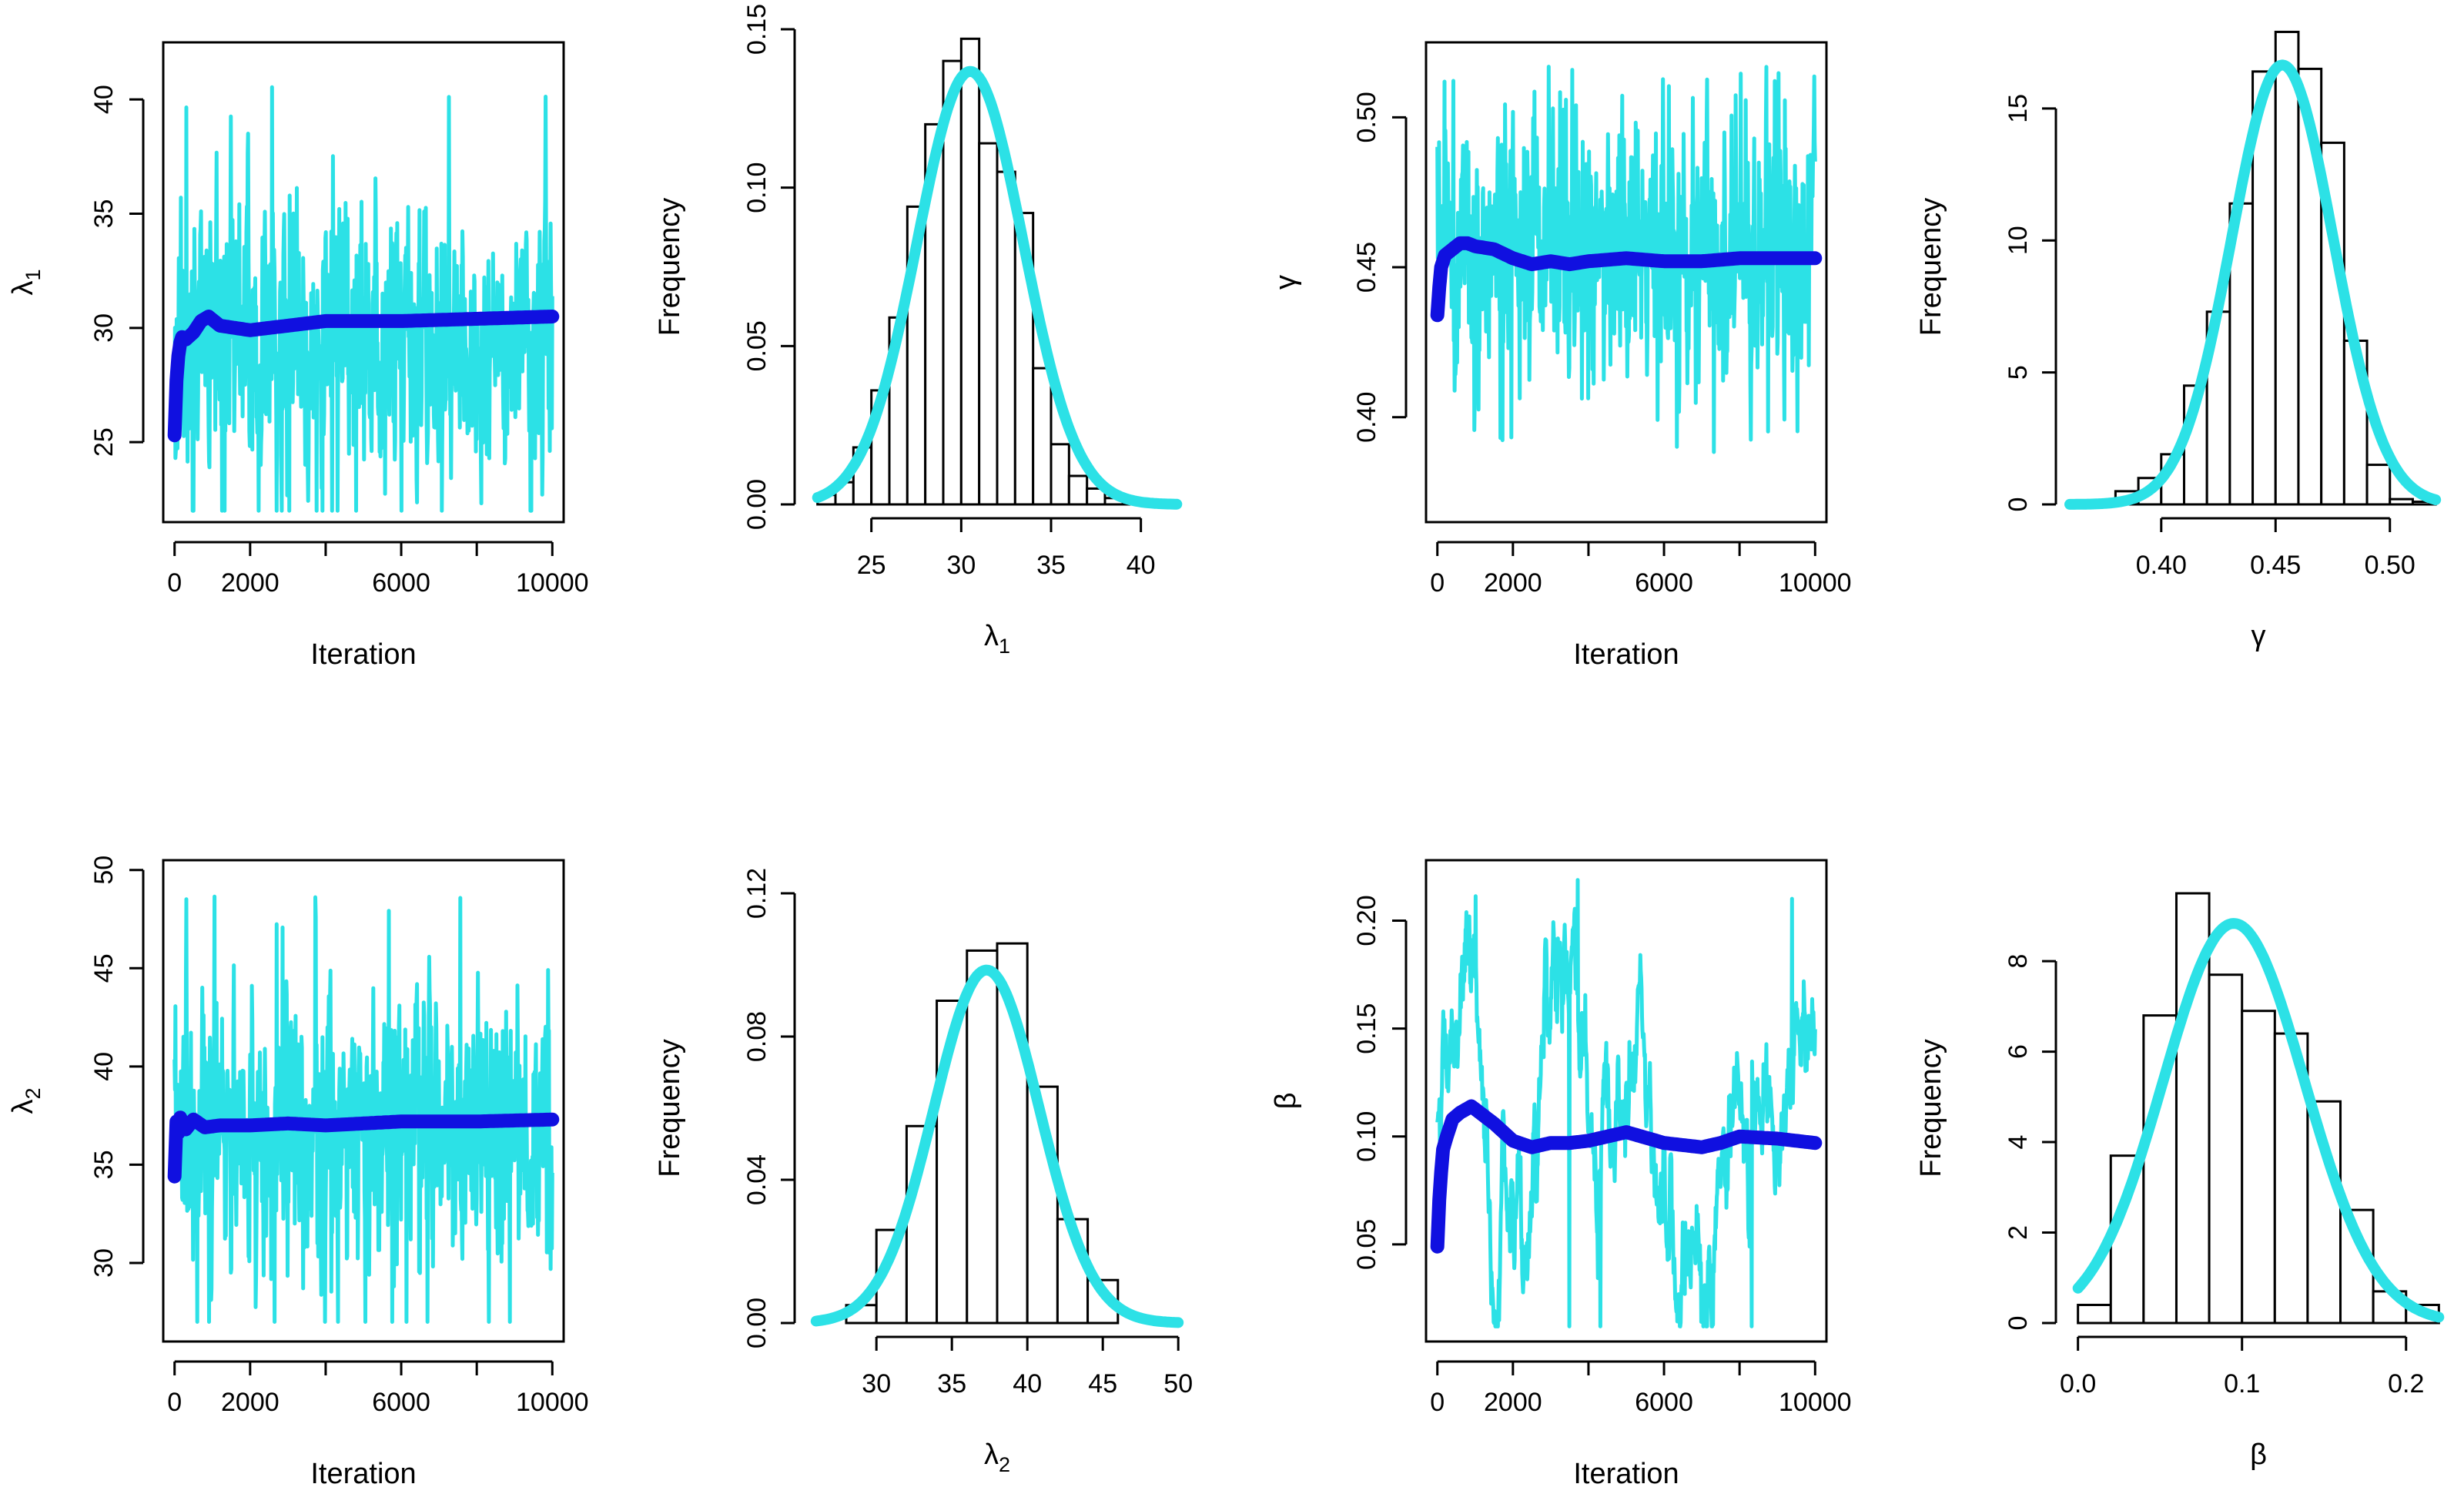 The width and height of the screenshot is (2464, 1504). What do you see at coordinates (2019, 1051) in the screenshot?
I see `y-tick-label: 6` at bounding box center [2019, 1051].